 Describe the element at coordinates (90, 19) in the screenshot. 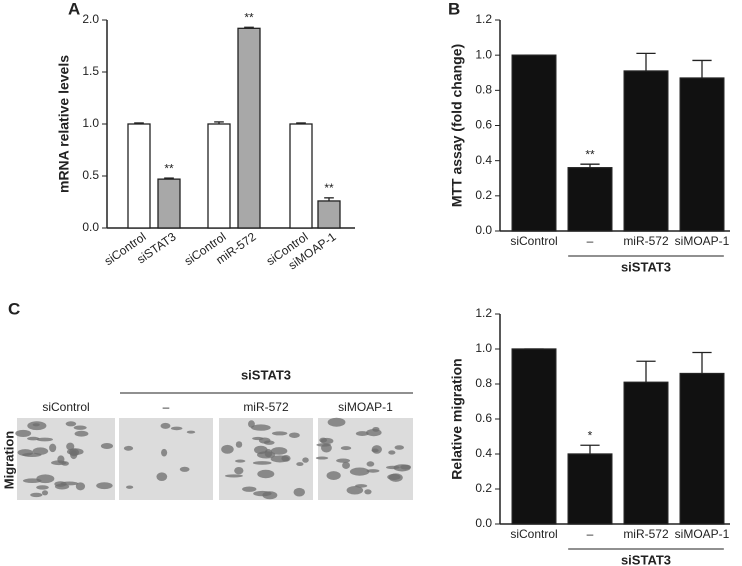

I see `y-tick-label: 2.0` at that location.